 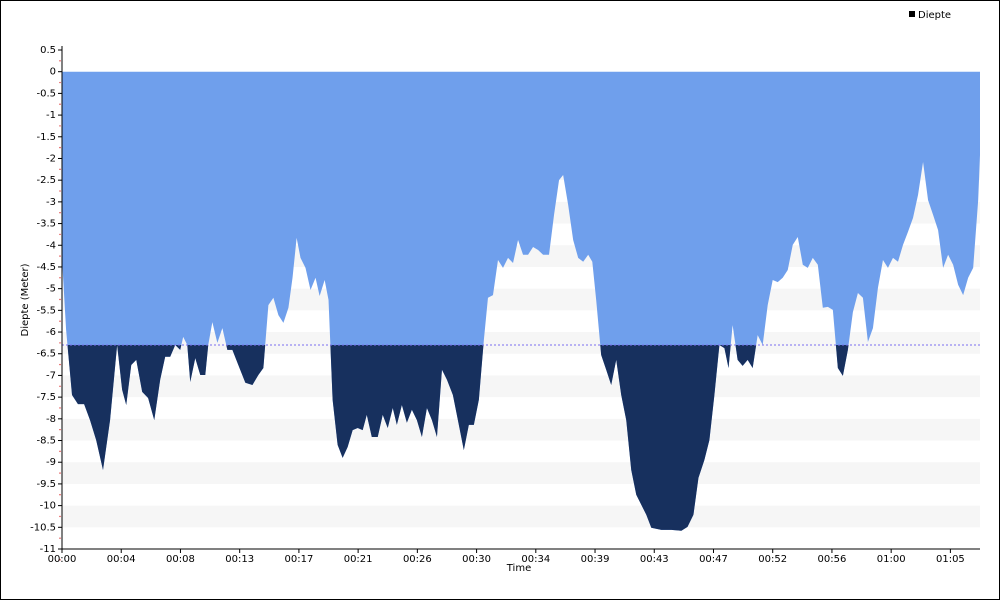 What do you see at coordinates (891, 559) in the screenshot?
I see `x-tick-label: 01:00` at bounding box center [891, 559].